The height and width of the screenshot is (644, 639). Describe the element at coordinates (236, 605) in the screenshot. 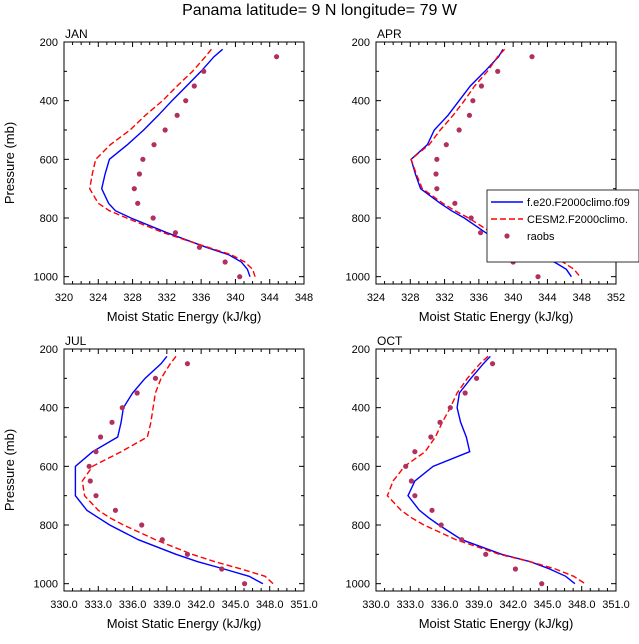

I see `x-tick-label-jul: 345.0` at that location.